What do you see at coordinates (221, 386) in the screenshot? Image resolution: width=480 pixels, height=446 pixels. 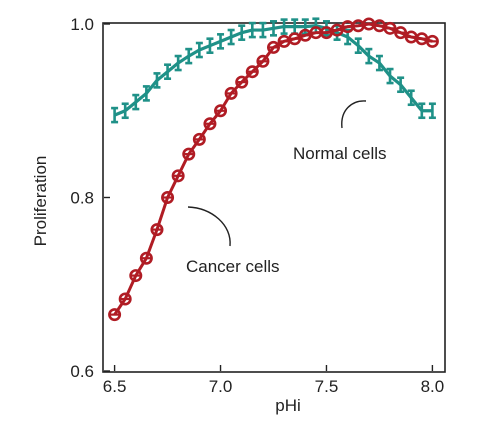 I see `x-tick-label: 7.0` at bounding box center [221, 386].